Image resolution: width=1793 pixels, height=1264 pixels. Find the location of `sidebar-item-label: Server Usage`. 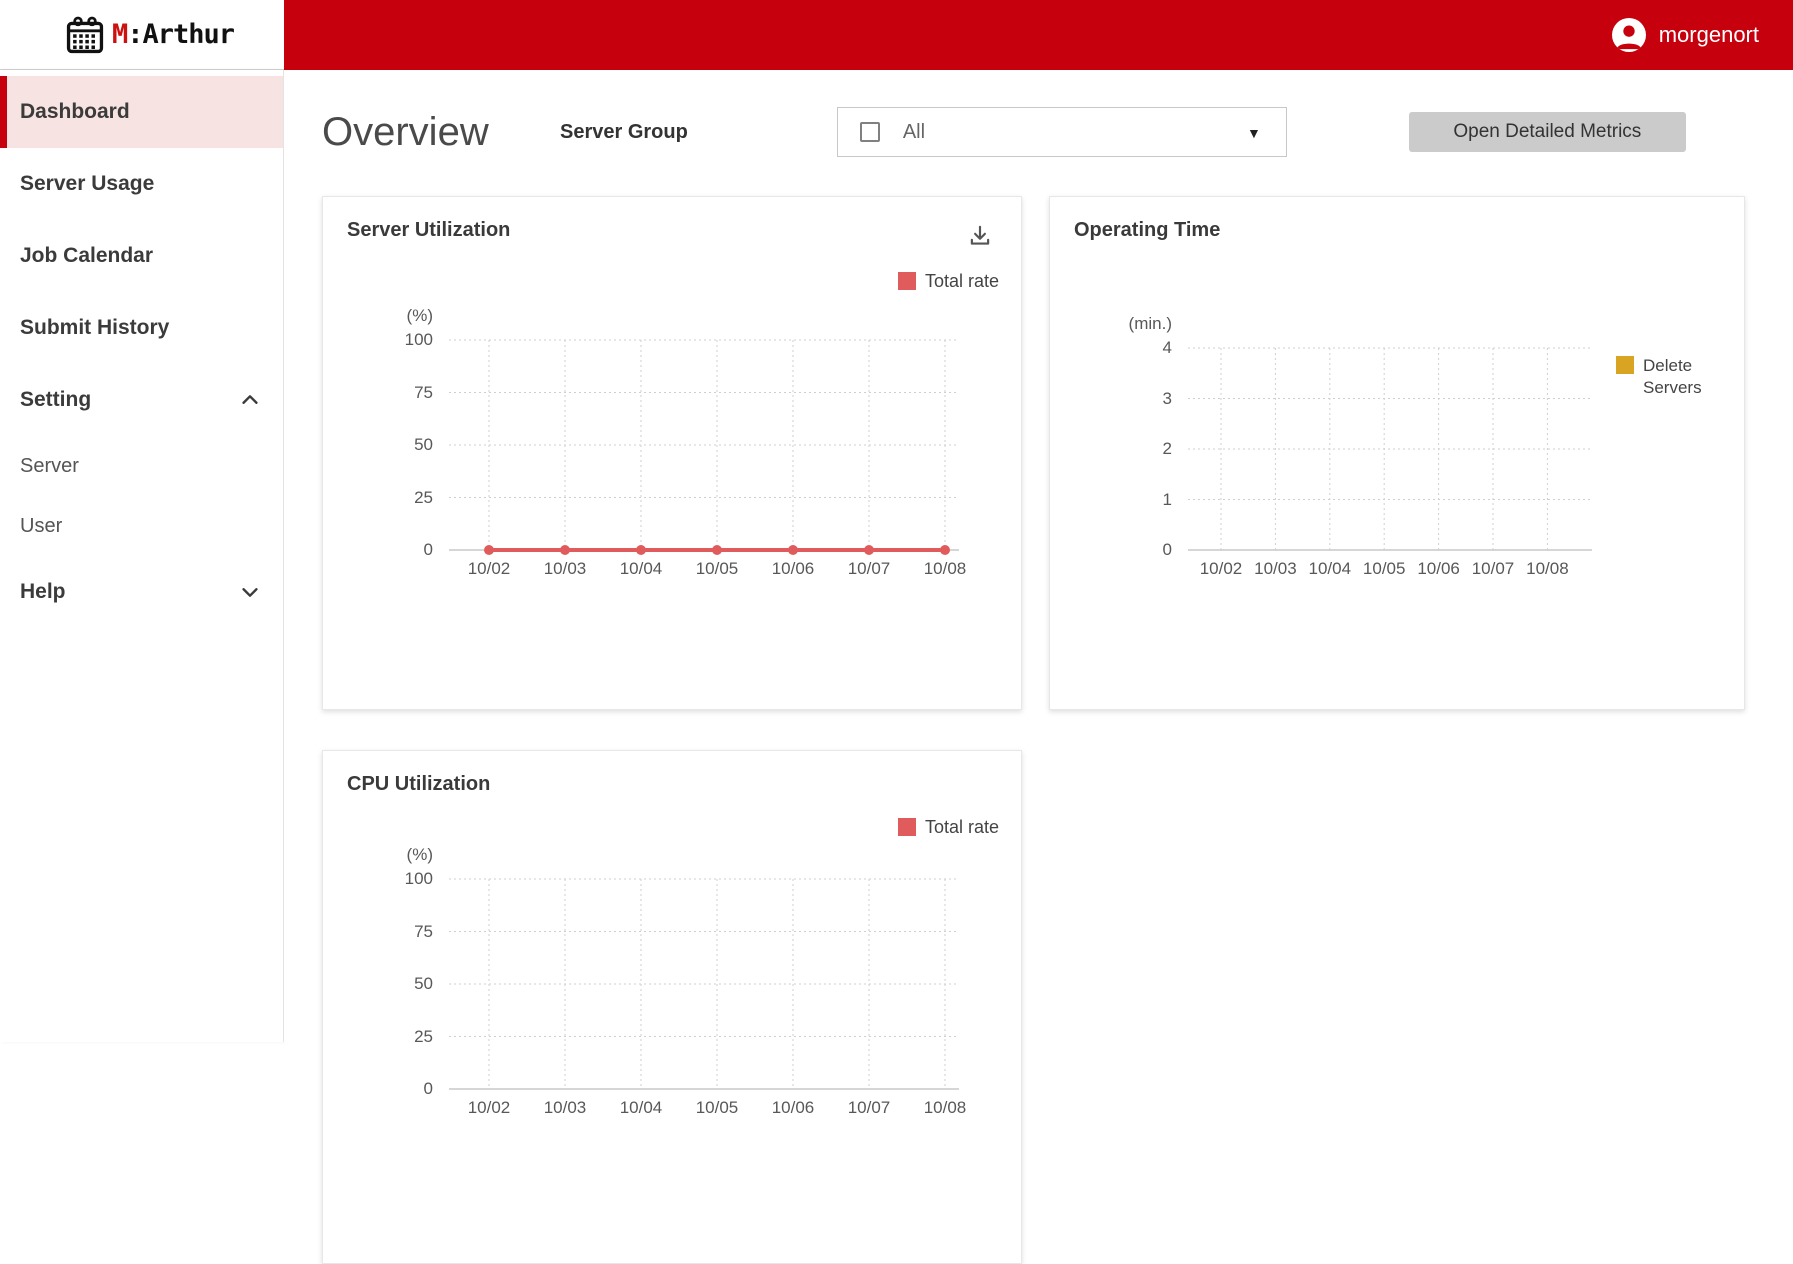

sidebar-item-label: Server Usage is located at coordinates (87, 183).